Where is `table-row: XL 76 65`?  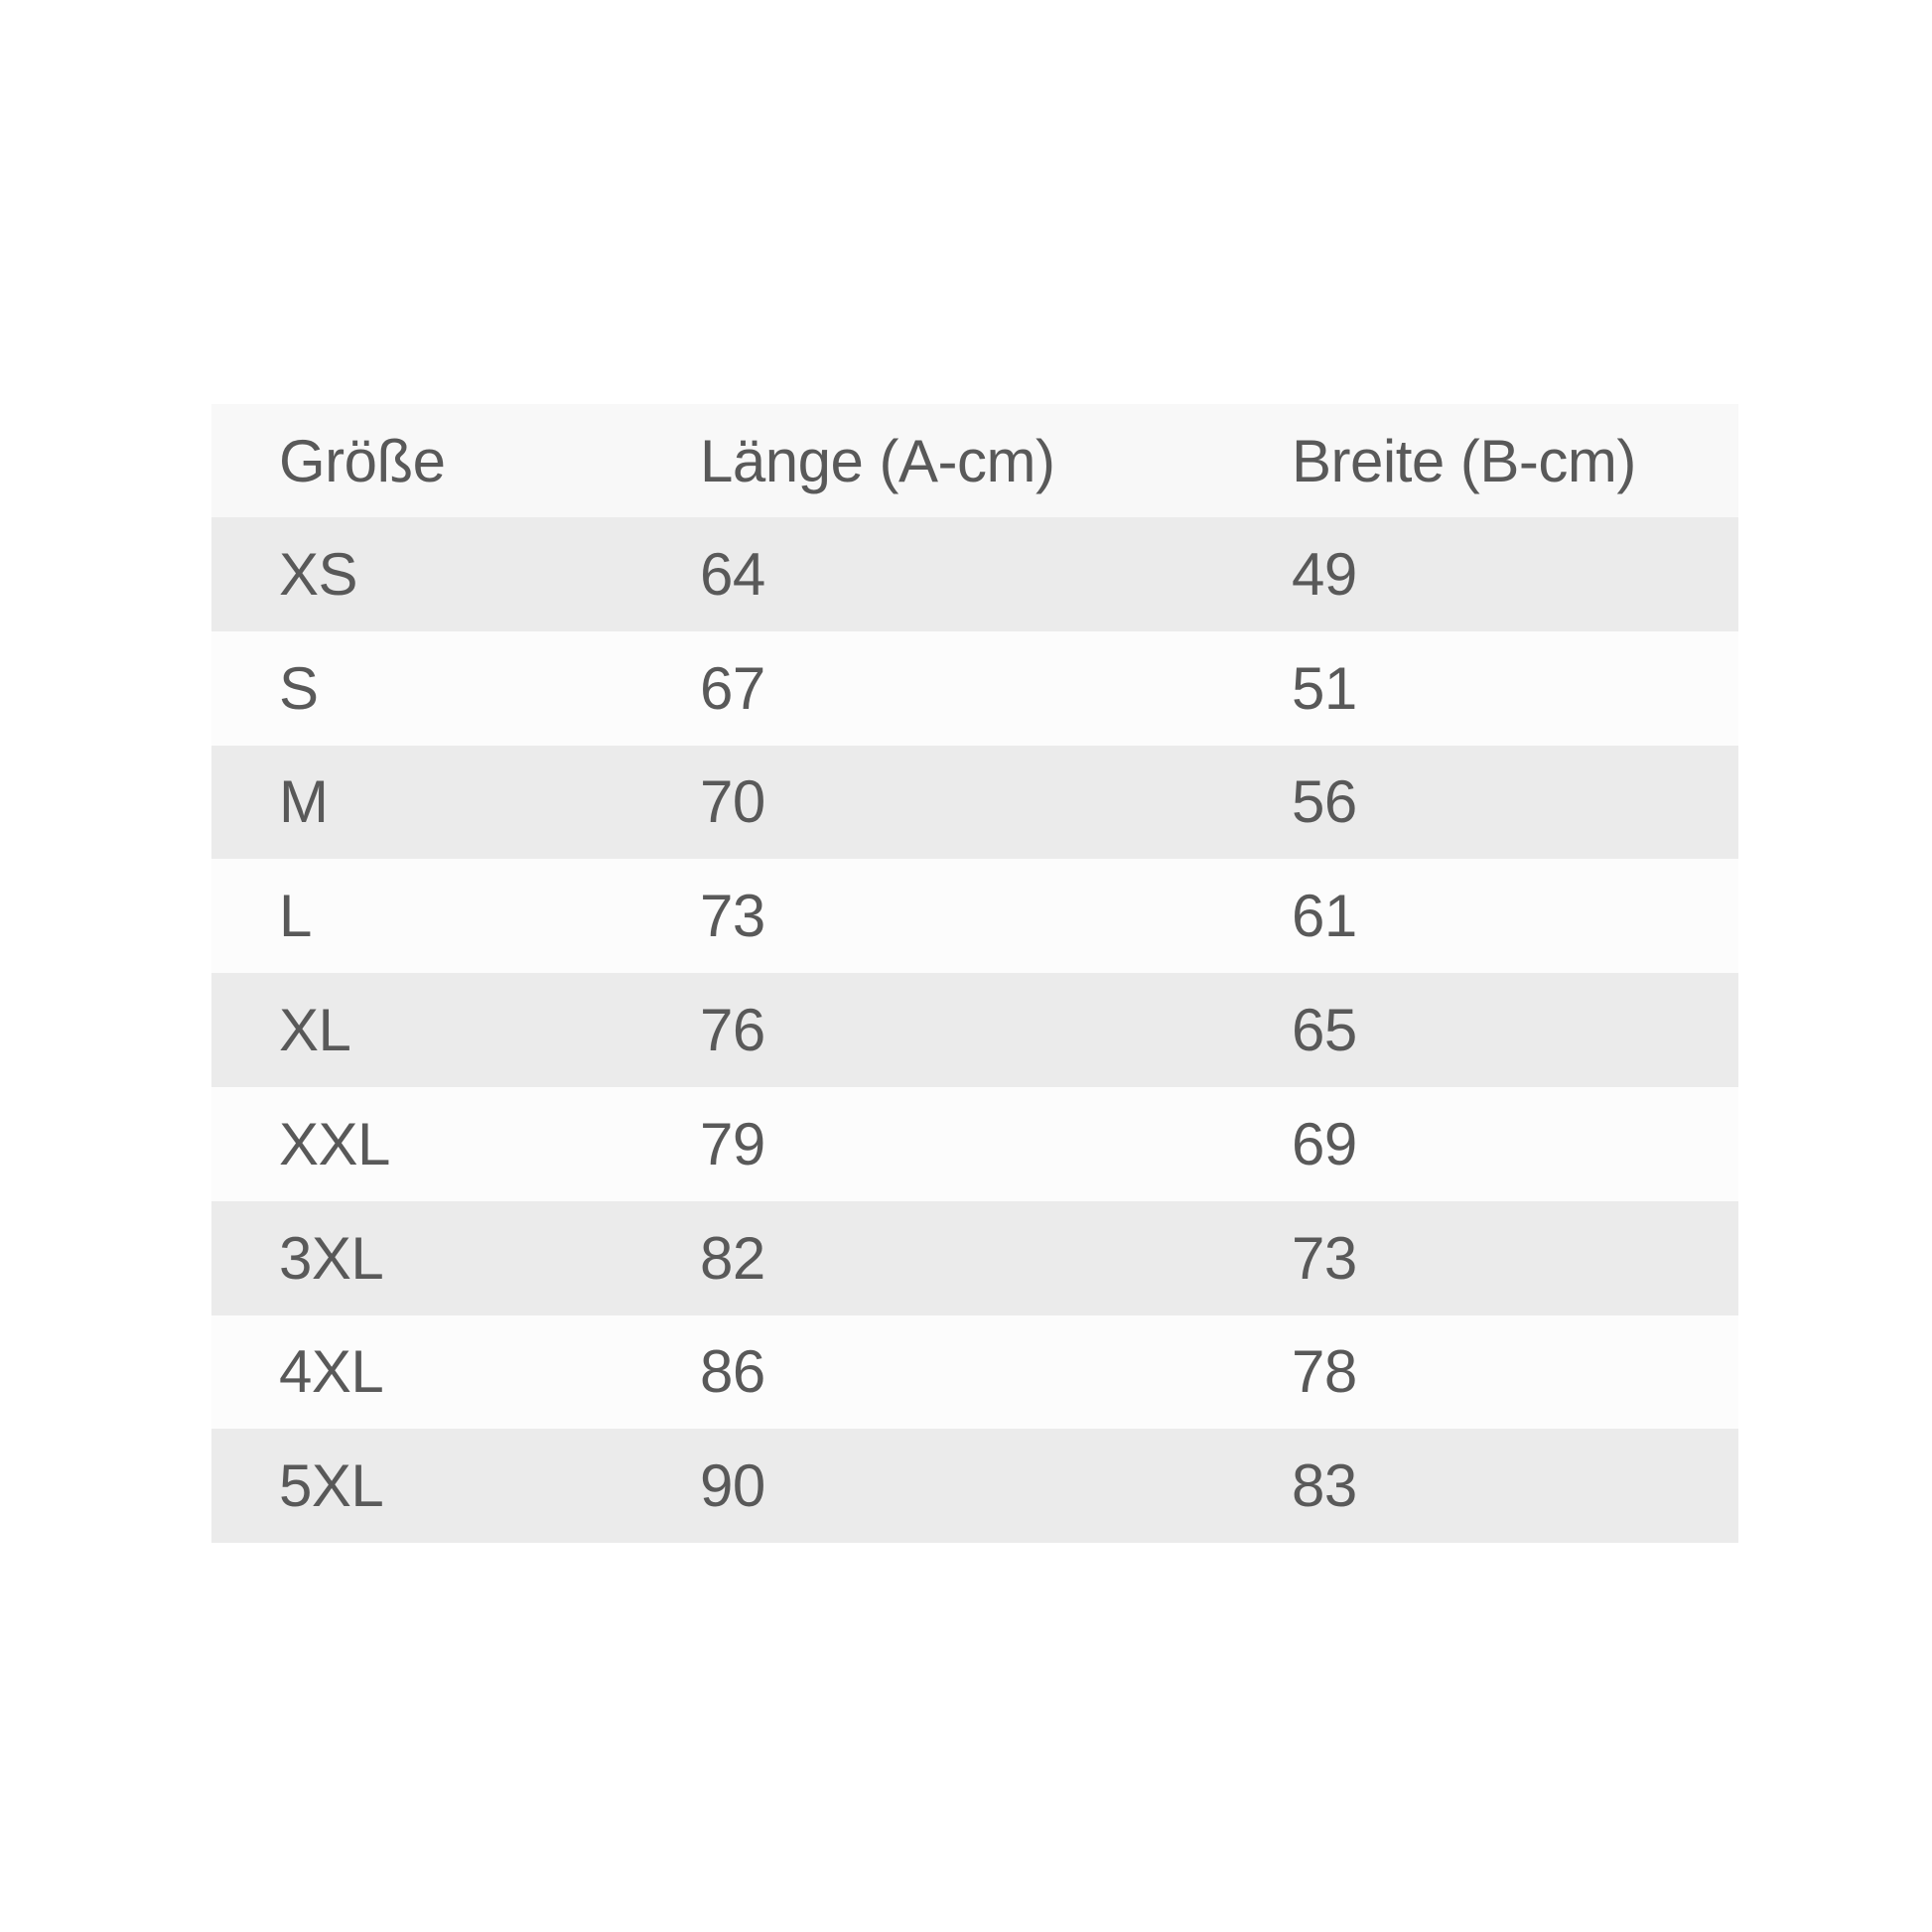
table-row: XL 76 65 is located at coordinates (975, 1030).